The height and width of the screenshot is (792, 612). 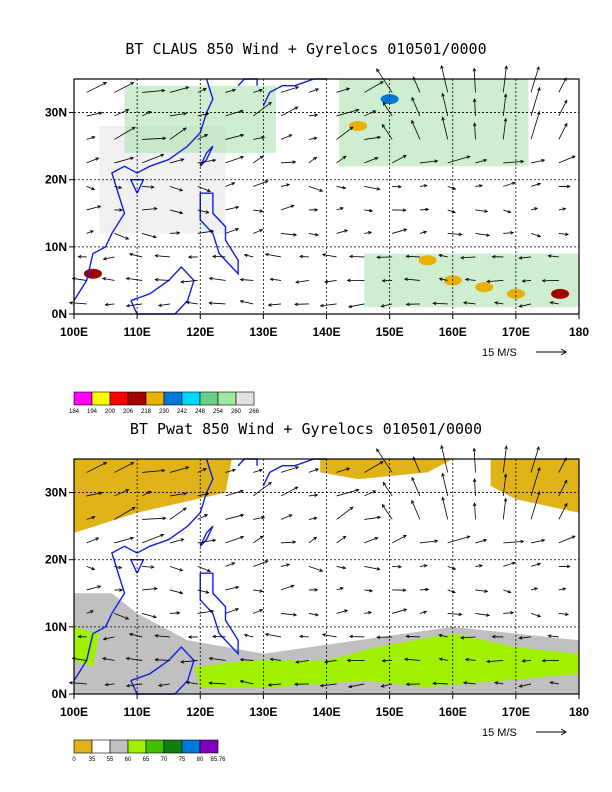 I want to click on chart-title-claus: BT CLAUS 850 Wind + Gyrelocs 010501/0000, so click(x=306, y=49).